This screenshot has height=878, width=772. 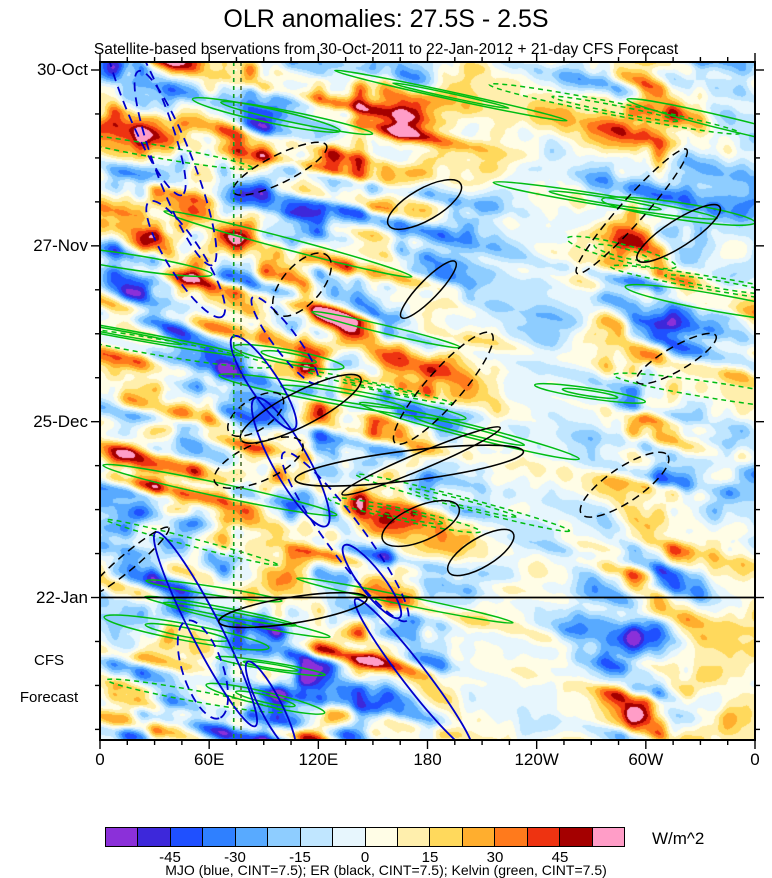 What do you see at coordinates (678, 838) in the screenshot?
I see `colorbar-units-label: W/m^2` at bounding box center [678, 838].